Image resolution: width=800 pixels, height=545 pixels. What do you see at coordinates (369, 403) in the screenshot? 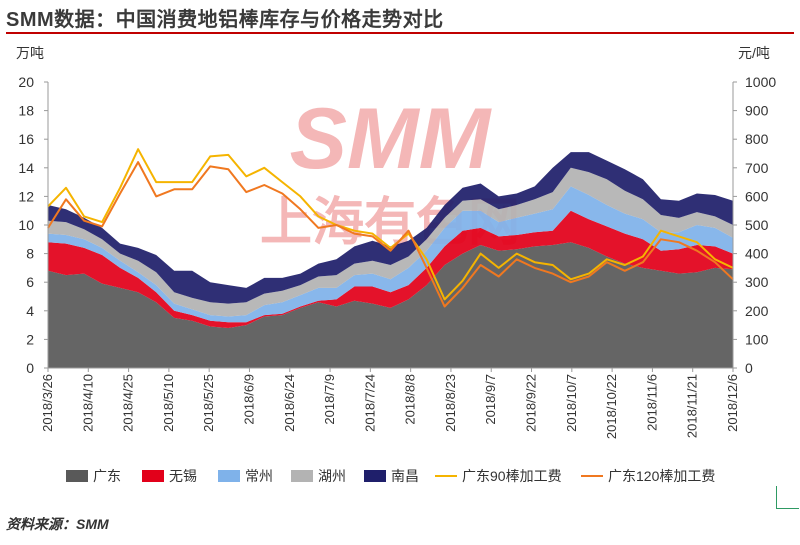
I see `x-tick-label: 2018/7/24` at bounding box center [369, 403].